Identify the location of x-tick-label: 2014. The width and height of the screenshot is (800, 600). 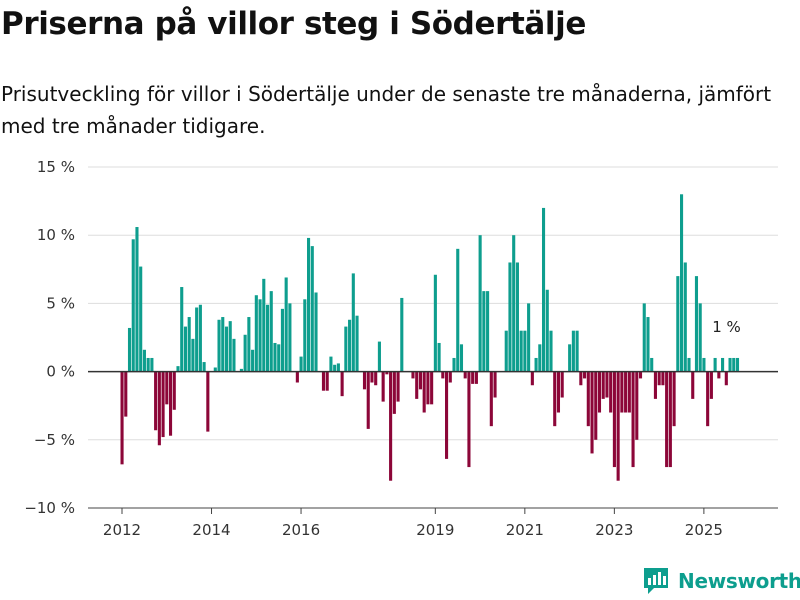
(211, 530).